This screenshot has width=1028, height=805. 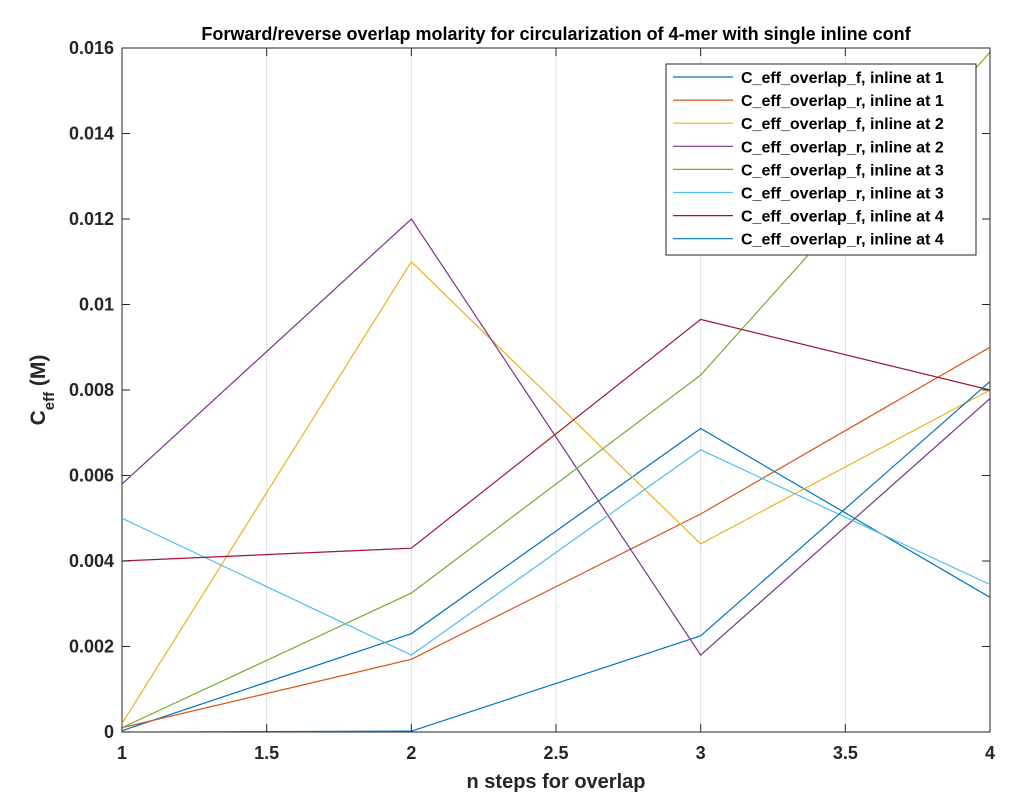 I want to click on y-tick-label: 0.016, so click(x=91, y=48).